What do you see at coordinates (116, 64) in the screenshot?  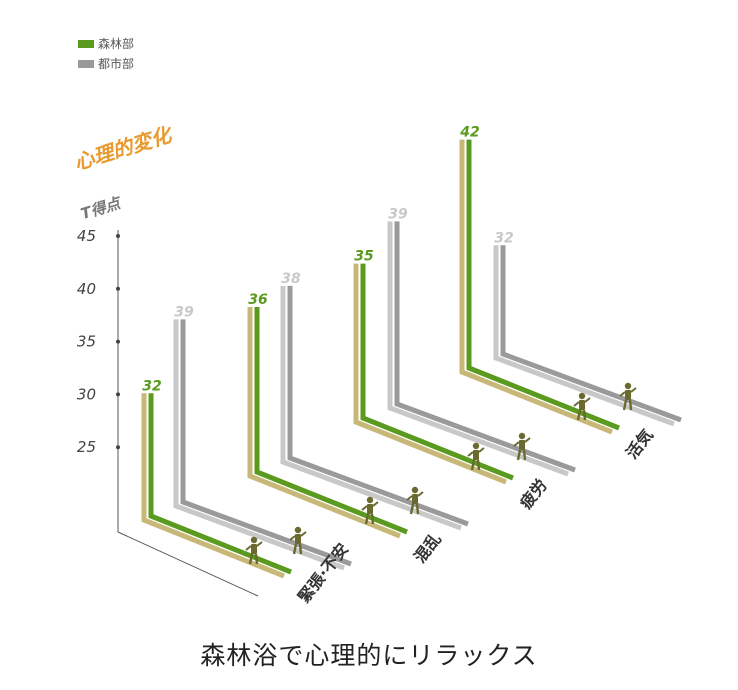 I see `legend-label-city: 都市部` at bounding box center [116, 64].